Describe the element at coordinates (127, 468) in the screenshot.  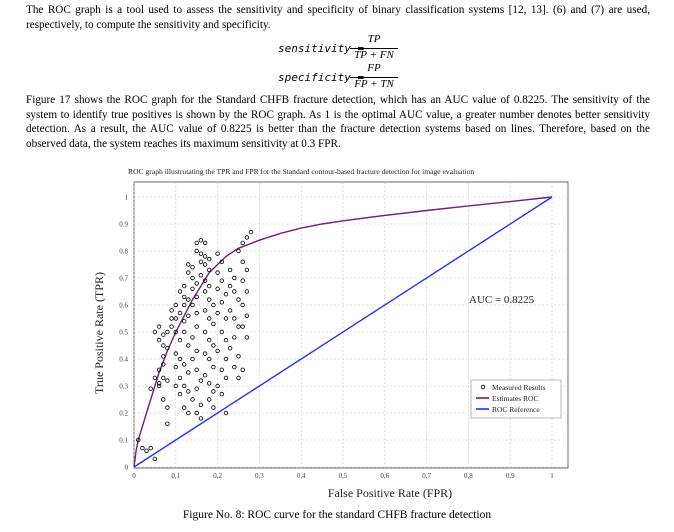
I see `y-tick-label: 0` at that location.